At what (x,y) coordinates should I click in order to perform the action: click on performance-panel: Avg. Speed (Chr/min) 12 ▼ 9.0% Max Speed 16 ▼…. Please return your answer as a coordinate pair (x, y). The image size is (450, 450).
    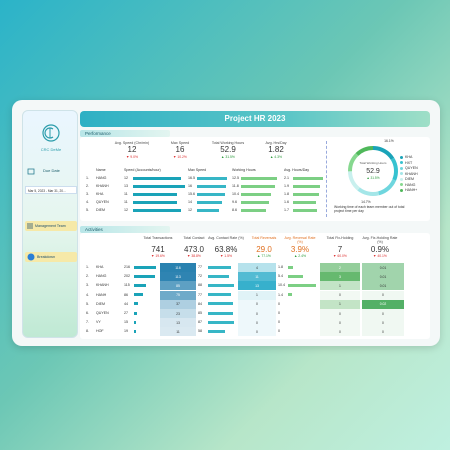
    Looking at the image, I should click on (255, 179).